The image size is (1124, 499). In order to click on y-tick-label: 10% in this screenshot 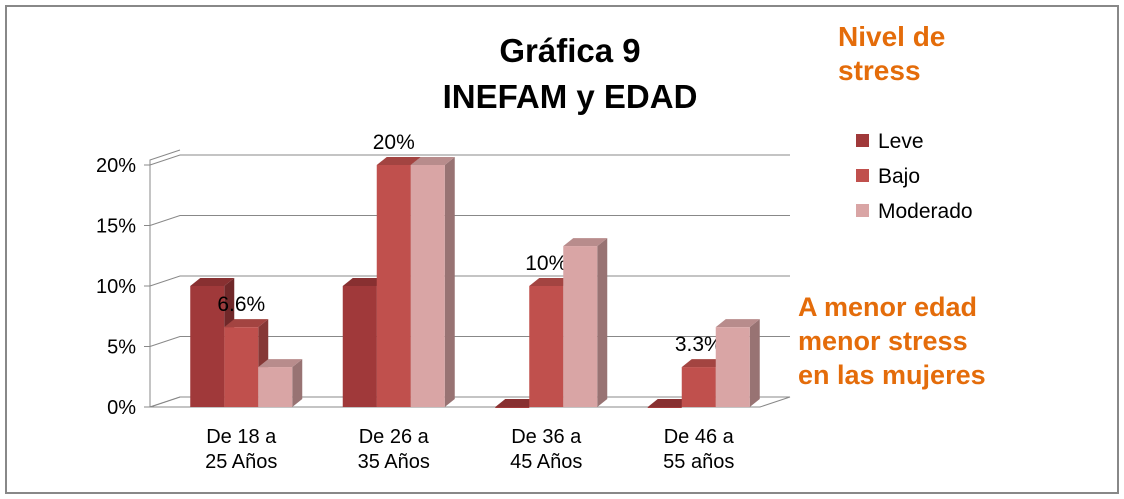, I will do `click(116, 287)`.